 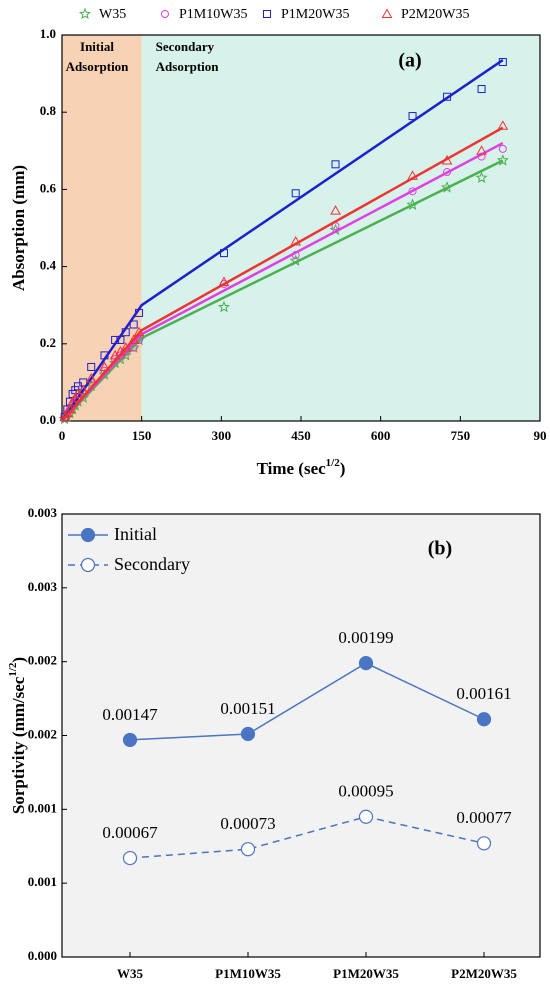 I want to click on x-tick-label: P1M20W35, so click(x=366, y=973).